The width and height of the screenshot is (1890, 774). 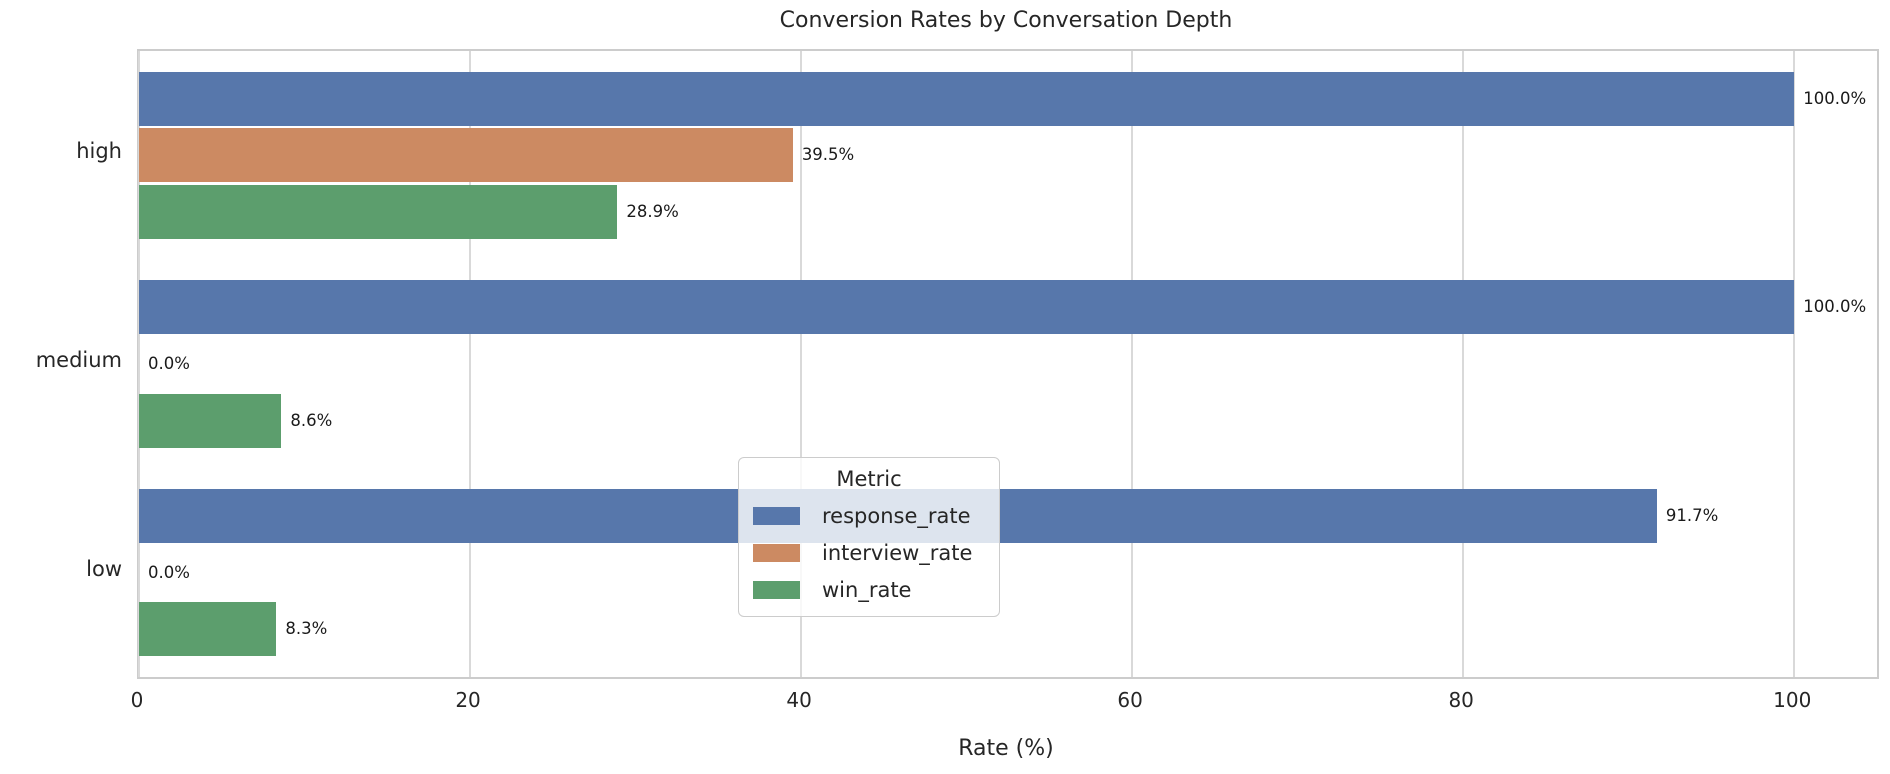 I want to click on bar-interview_rate-high, so click(x=466, y=155).